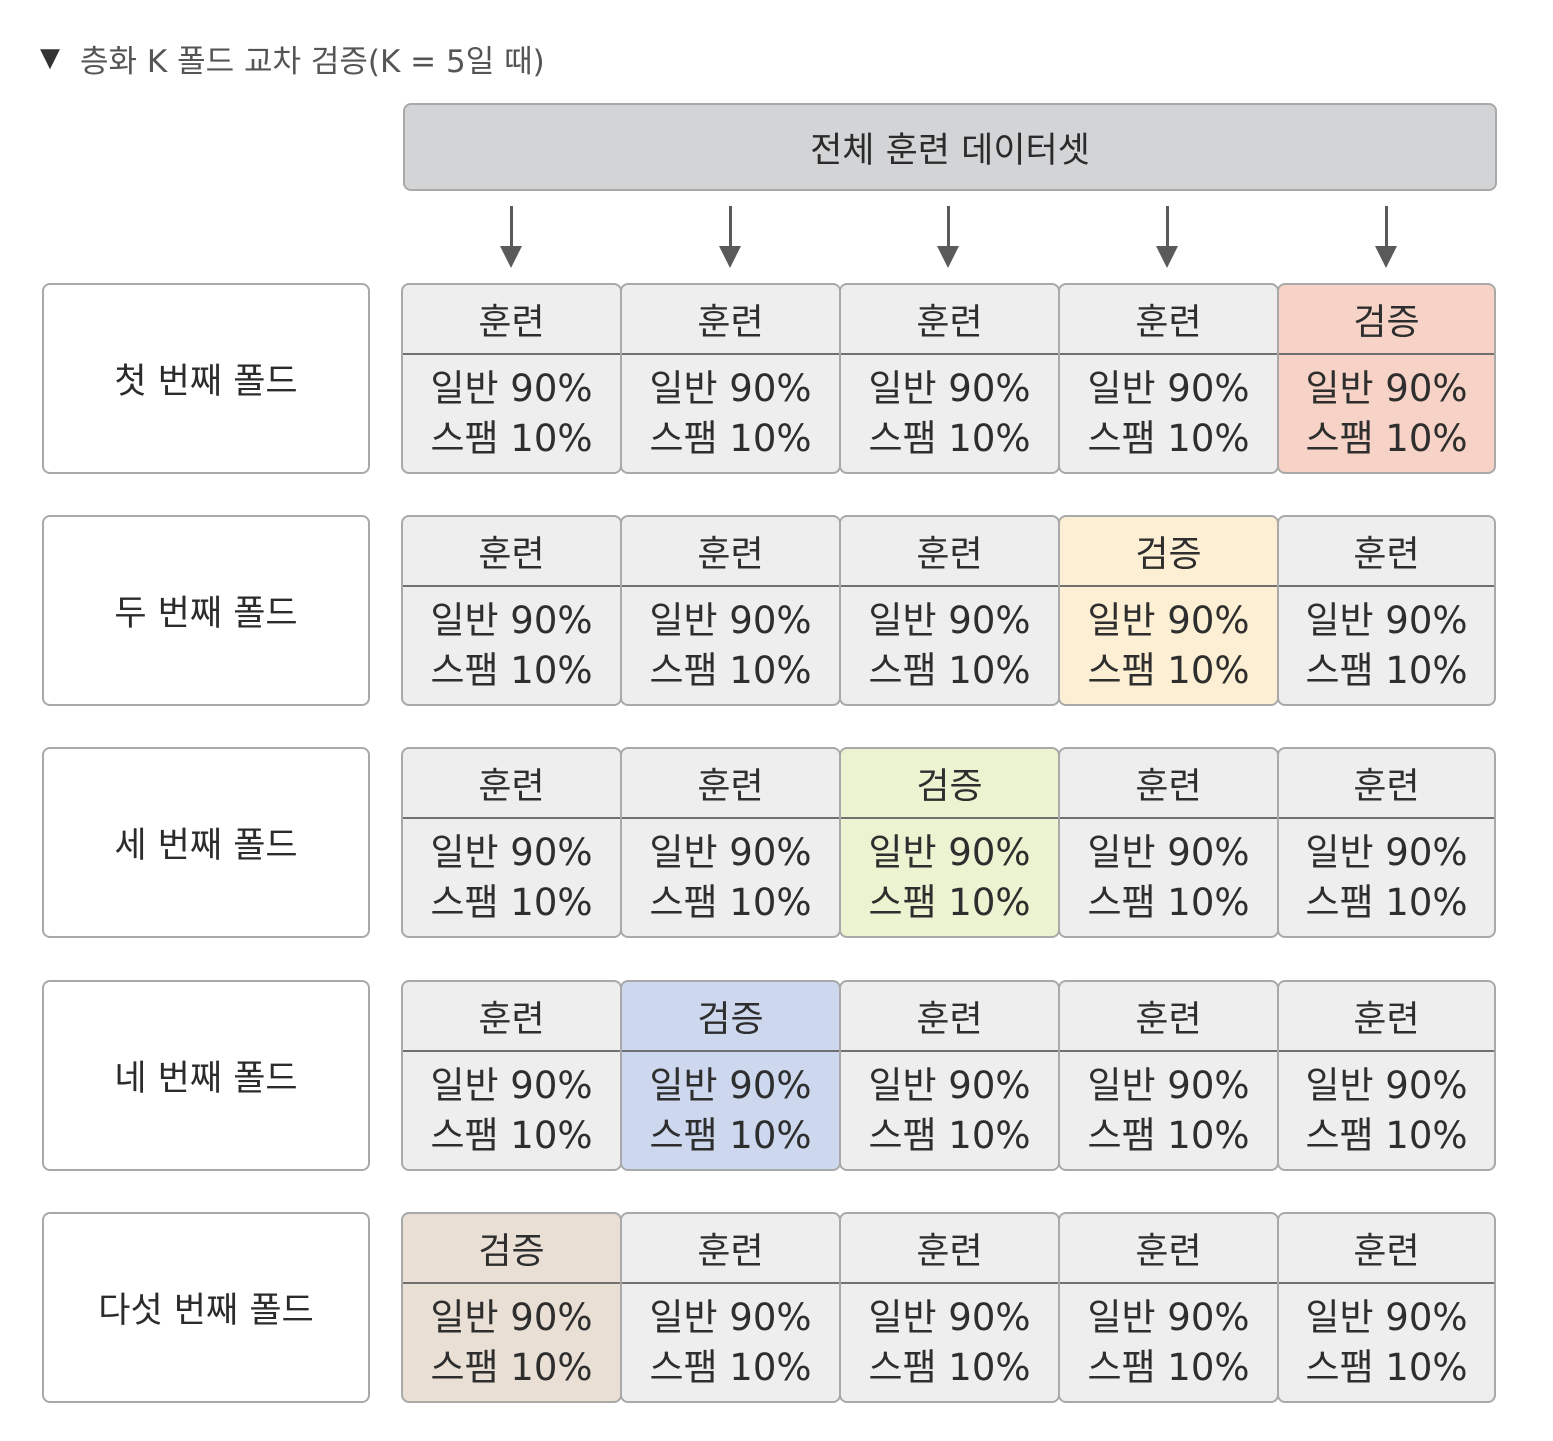 Image resolution: width=1553 pixels, height=1441 pixels. I want to click on fold-label-text: 두 번째 폴드, so click(206, 614).